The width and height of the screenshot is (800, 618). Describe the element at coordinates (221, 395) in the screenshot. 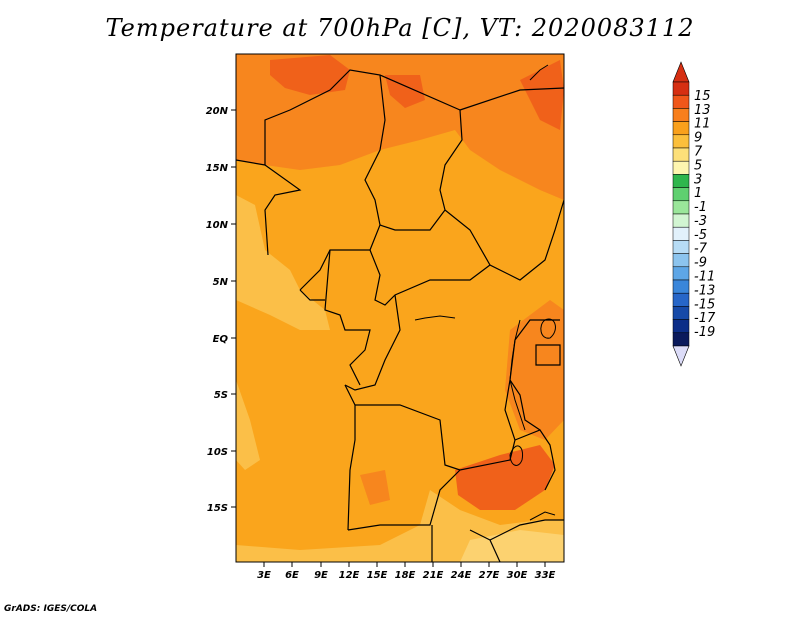

I see `lat-tick-label: 5S` at that location.